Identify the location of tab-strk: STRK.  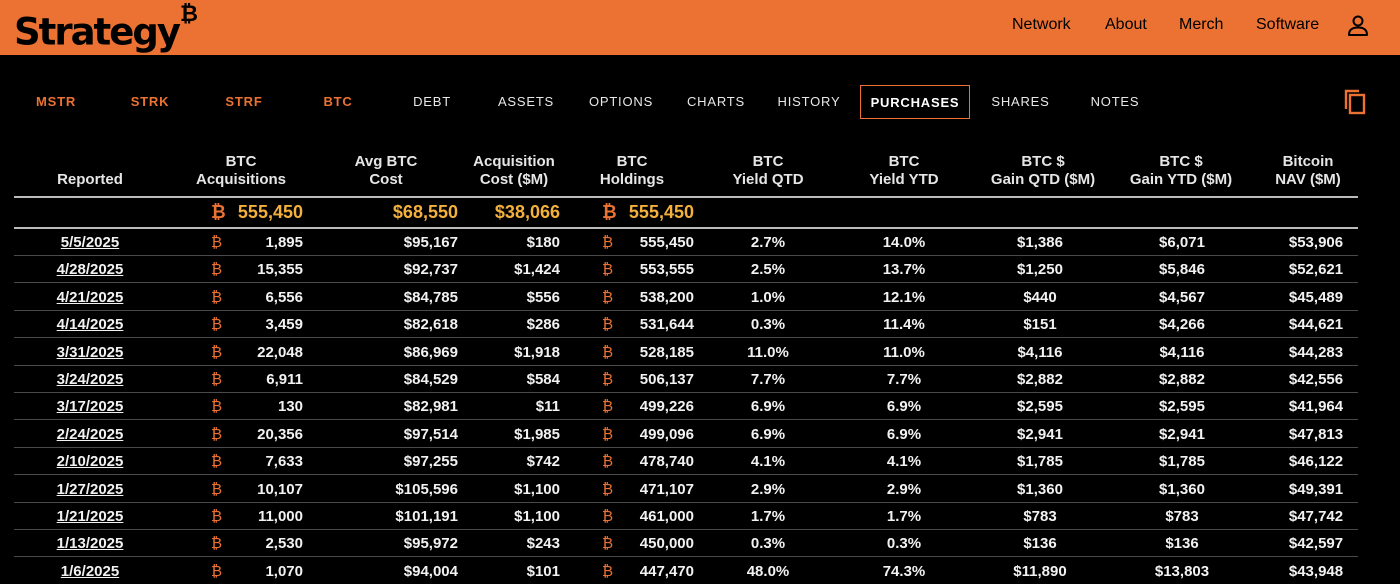
(150, 101).